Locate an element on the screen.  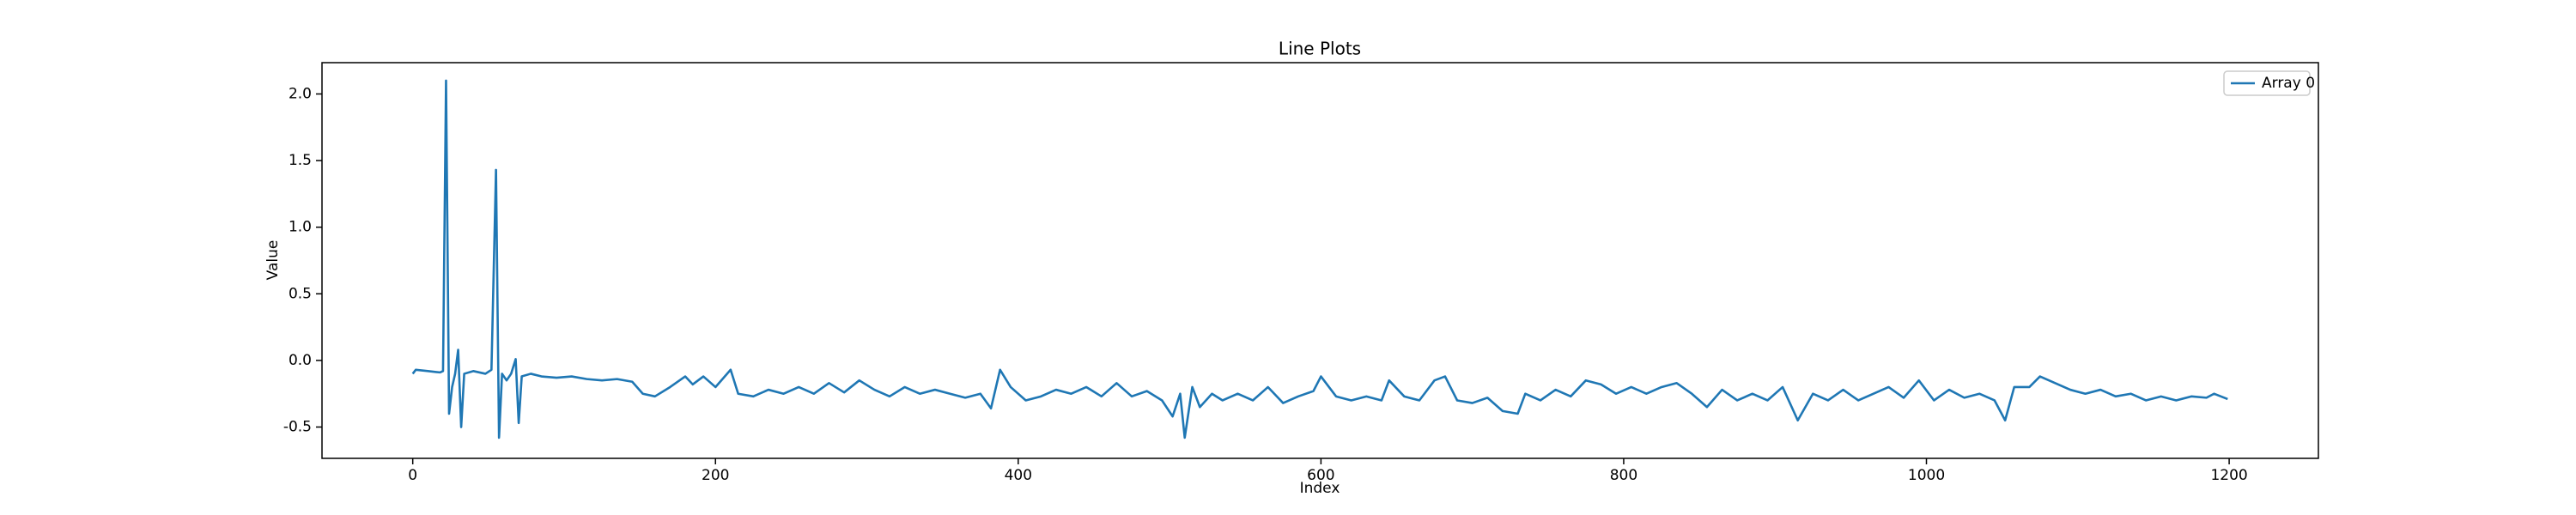
x-tick-label: 0 is located at coordinates (412, 475).